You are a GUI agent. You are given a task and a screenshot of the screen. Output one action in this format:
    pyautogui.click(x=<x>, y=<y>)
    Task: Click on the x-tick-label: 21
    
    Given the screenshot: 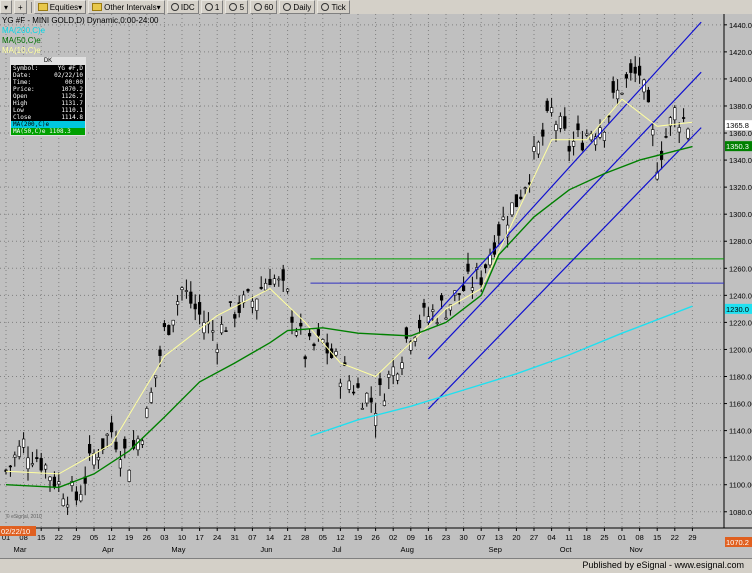 What is the action you would take?
    pyautogui.click(x=287, y=537)
    